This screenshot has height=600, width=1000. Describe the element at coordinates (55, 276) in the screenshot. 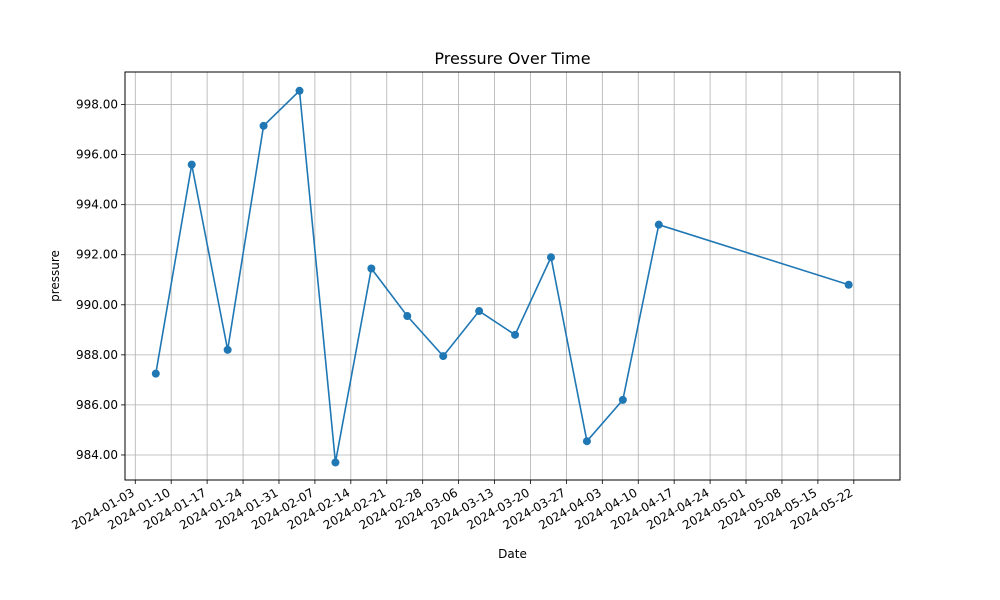

I see `y-axis-label: pressure` at that location.